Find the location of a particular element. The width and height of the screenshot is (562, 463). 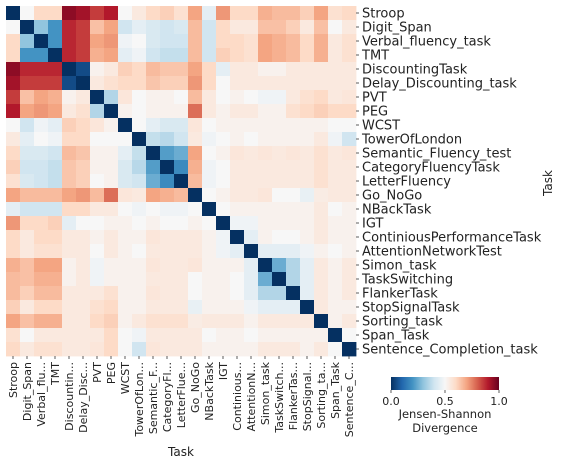

row-label: TMT is located at coordinates (375, 56).